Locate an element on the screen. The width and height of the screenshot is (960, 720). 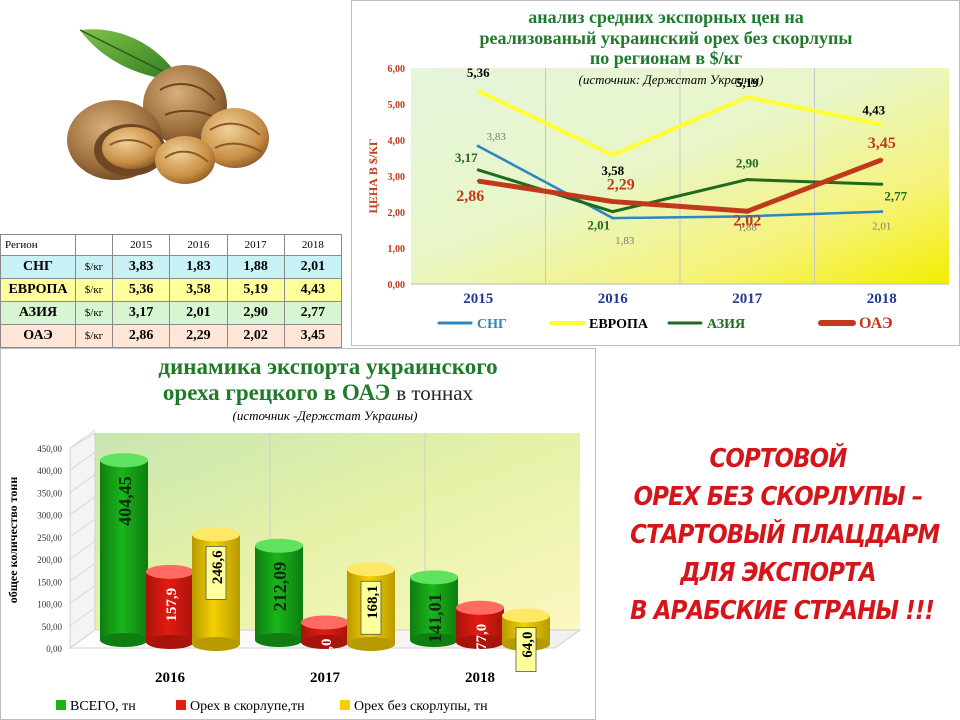
y-tick-label: 200,00 is located at coordinates (49, 560).